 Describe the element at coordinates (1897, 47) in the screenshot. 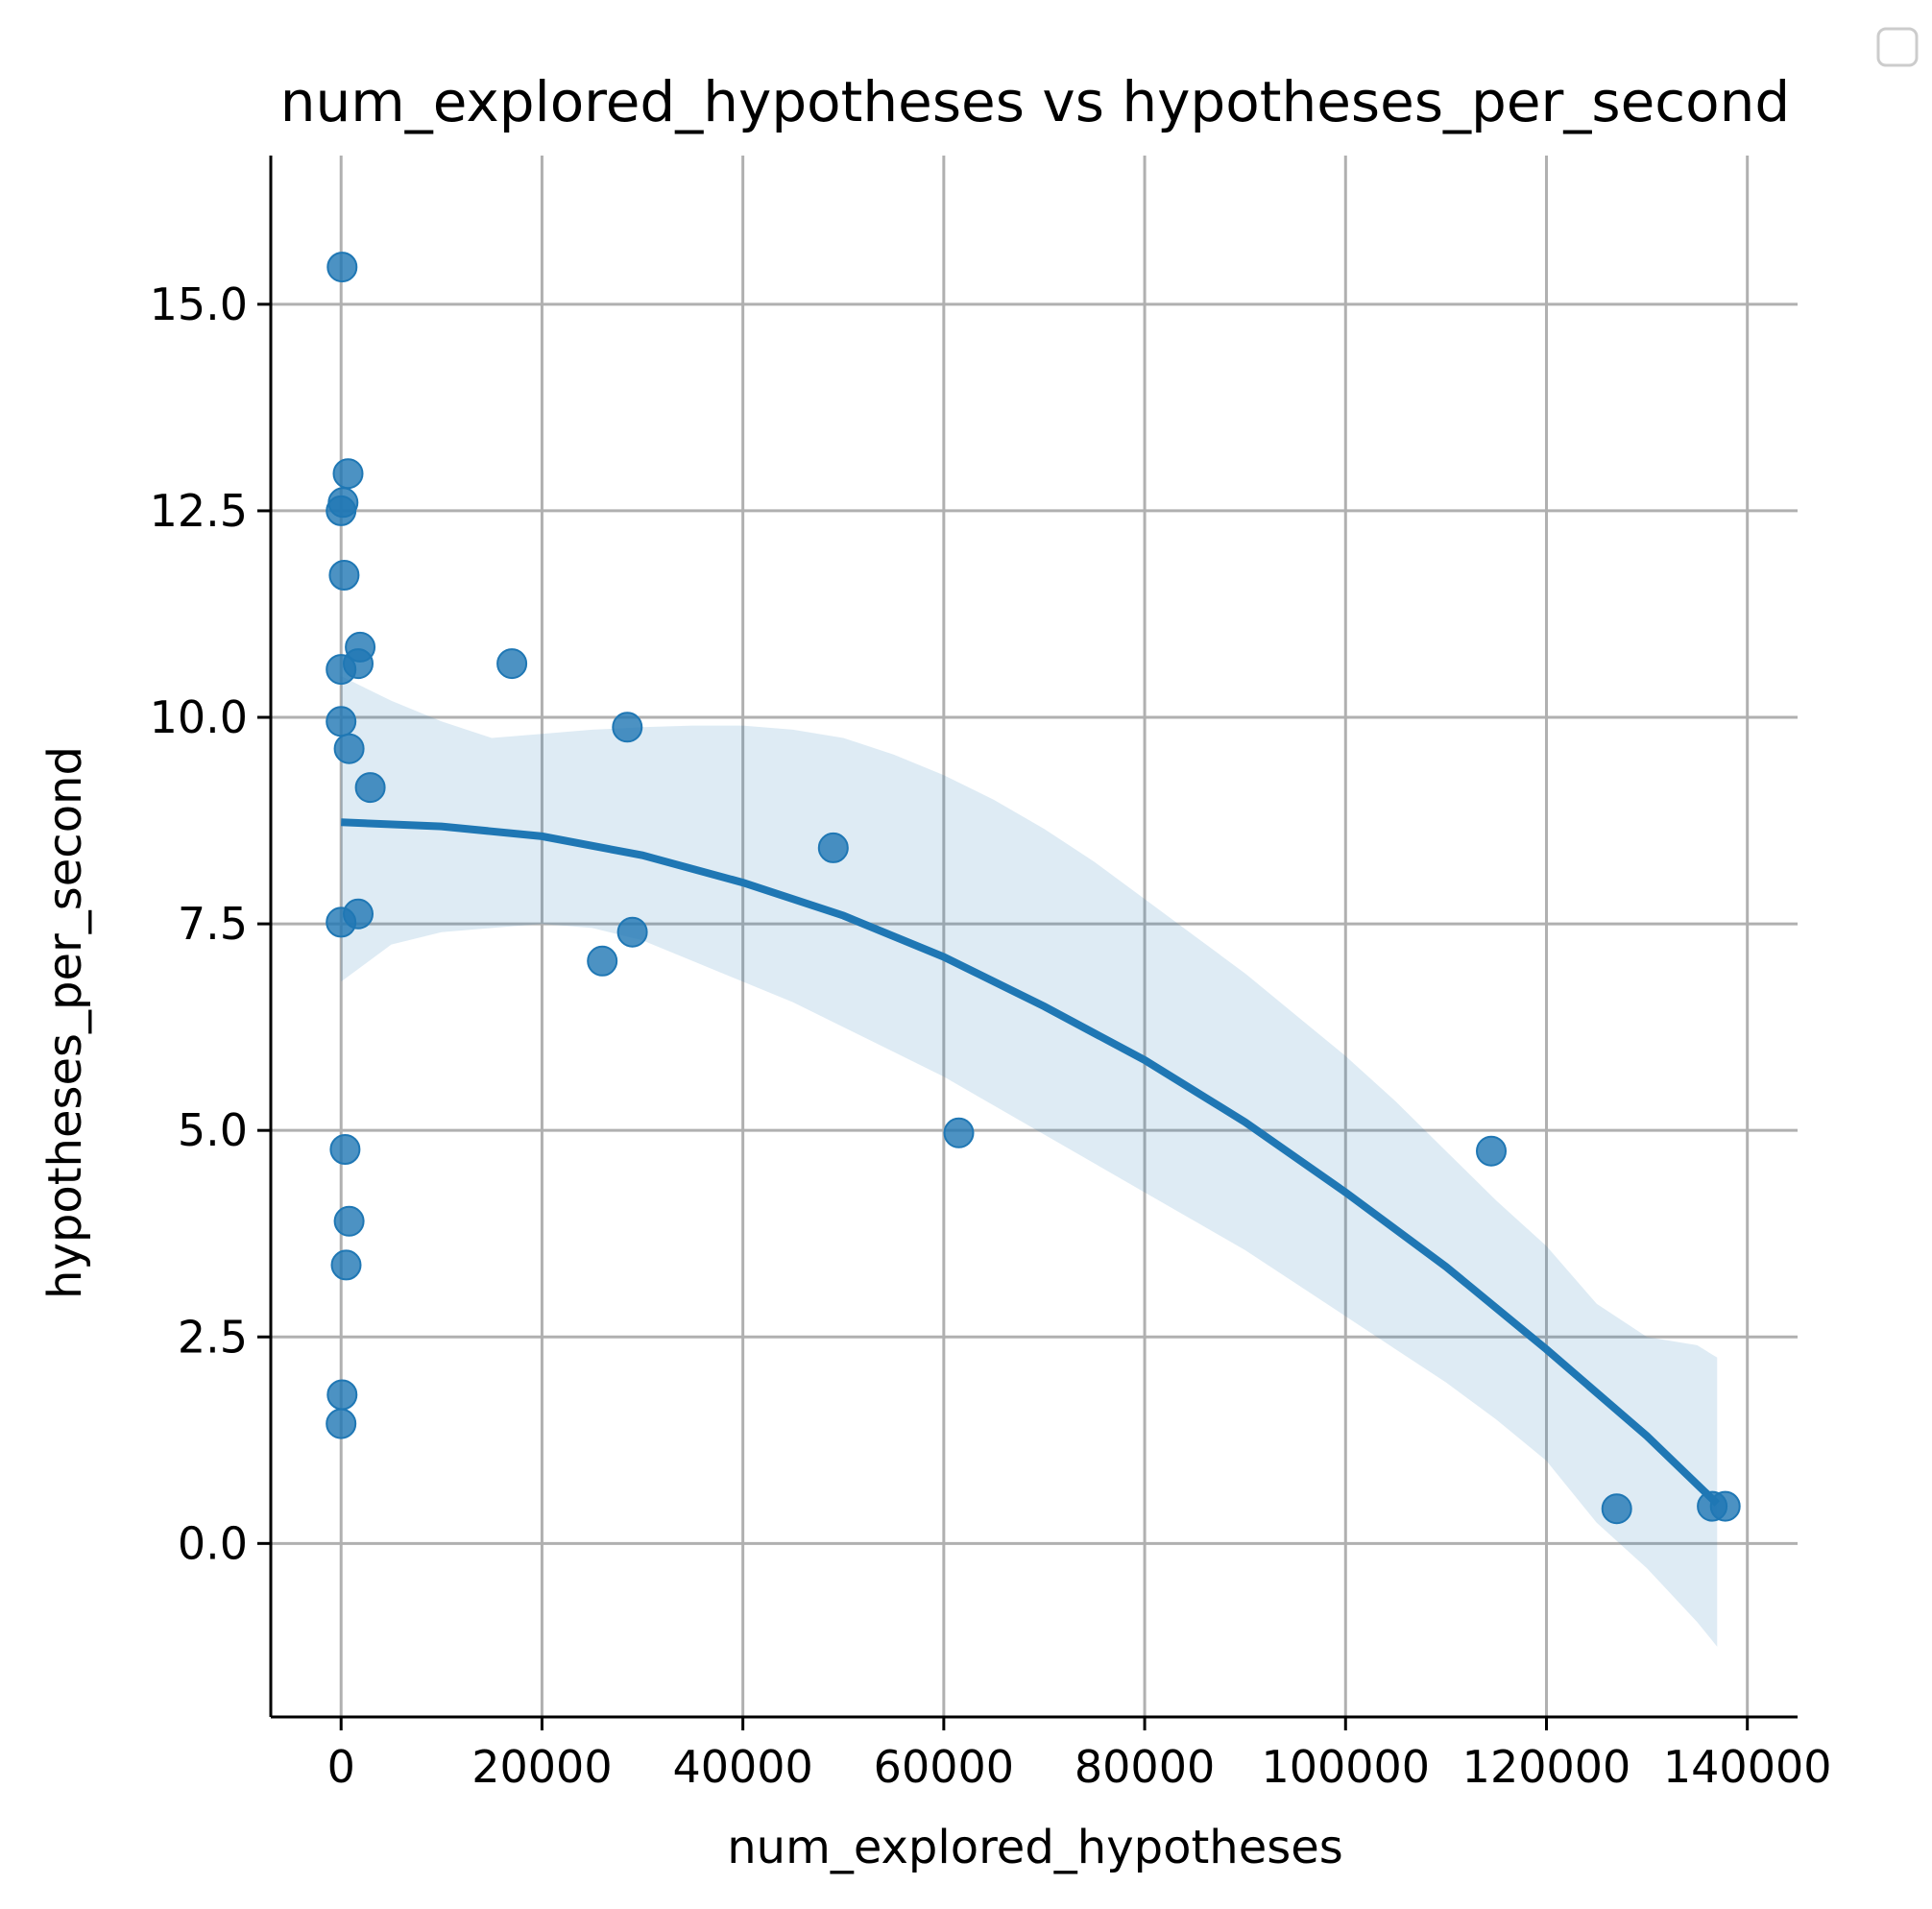

I see `legend-box` at that location.